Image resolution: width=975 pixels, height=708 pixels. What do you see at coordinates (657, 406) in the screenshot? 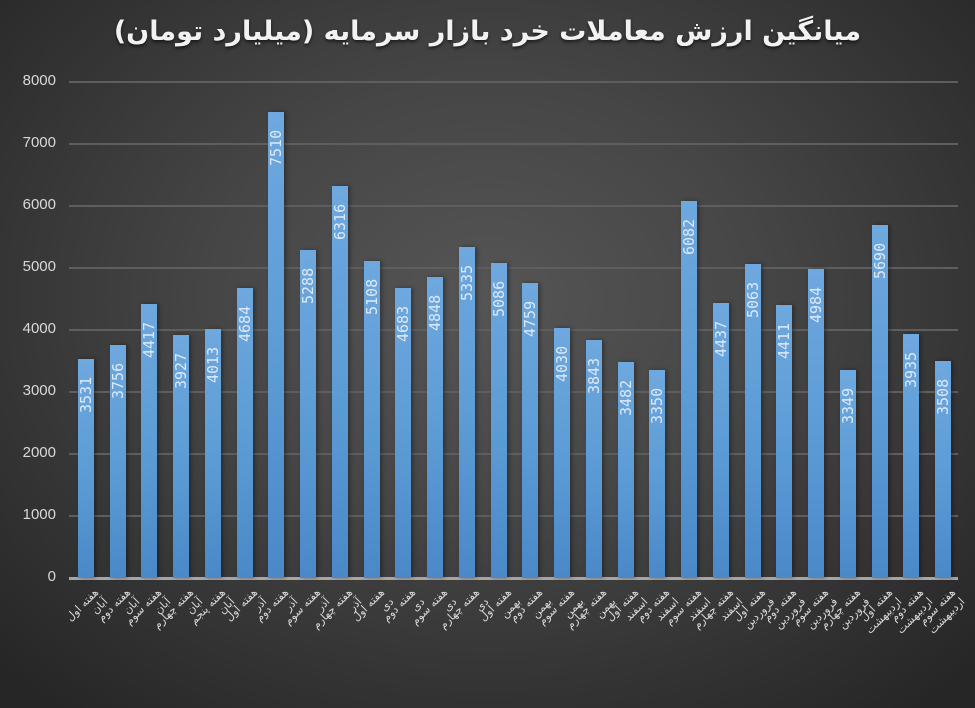
I see `bar-value-label: 3350` at bounding box center [657, 406].